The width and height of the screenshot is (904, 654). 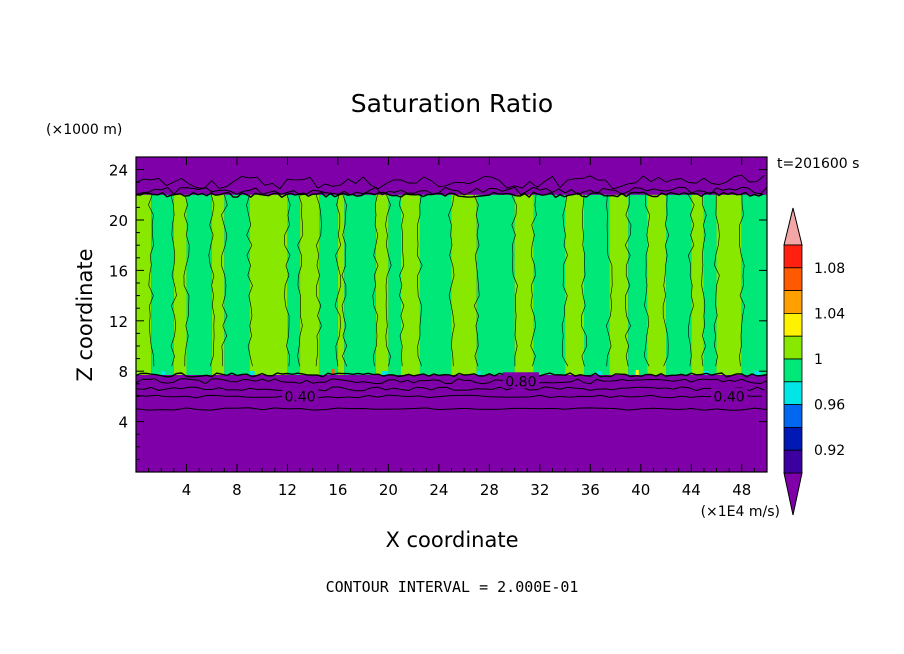 What do you see at coordinates (449, 396) in the screenshot?
I see `contour-0.60` at bounding box center [449, 396].